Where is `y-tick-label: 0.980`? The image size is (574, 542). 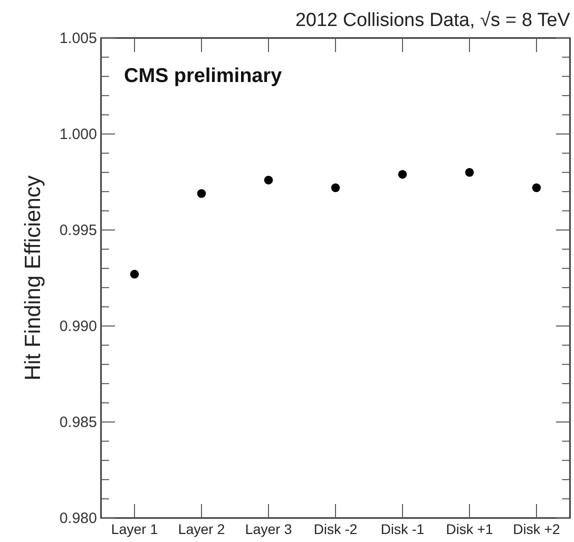 y-tick-label: 0.980 is located at coordinates (78, 518).